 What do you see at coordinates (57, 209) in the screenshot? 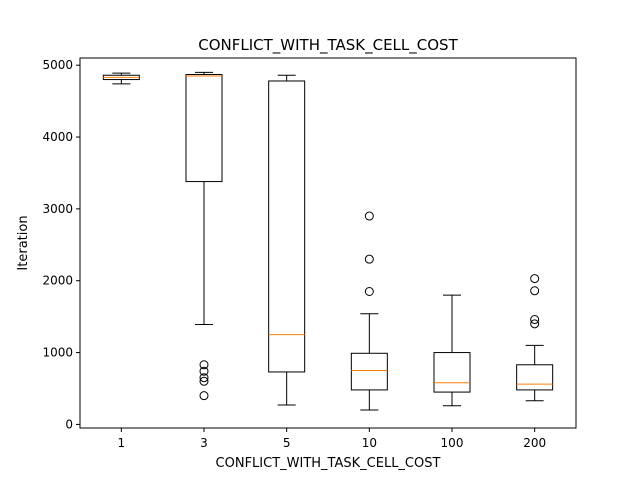
I see `y-tick-label: 3000` at bounding box center [57, 209].